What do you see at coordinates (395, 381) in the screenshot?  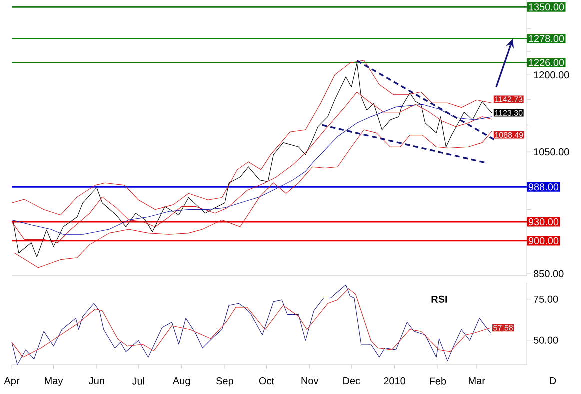 I see `x-tick-label: 2010` at bounding box center [395, 381].